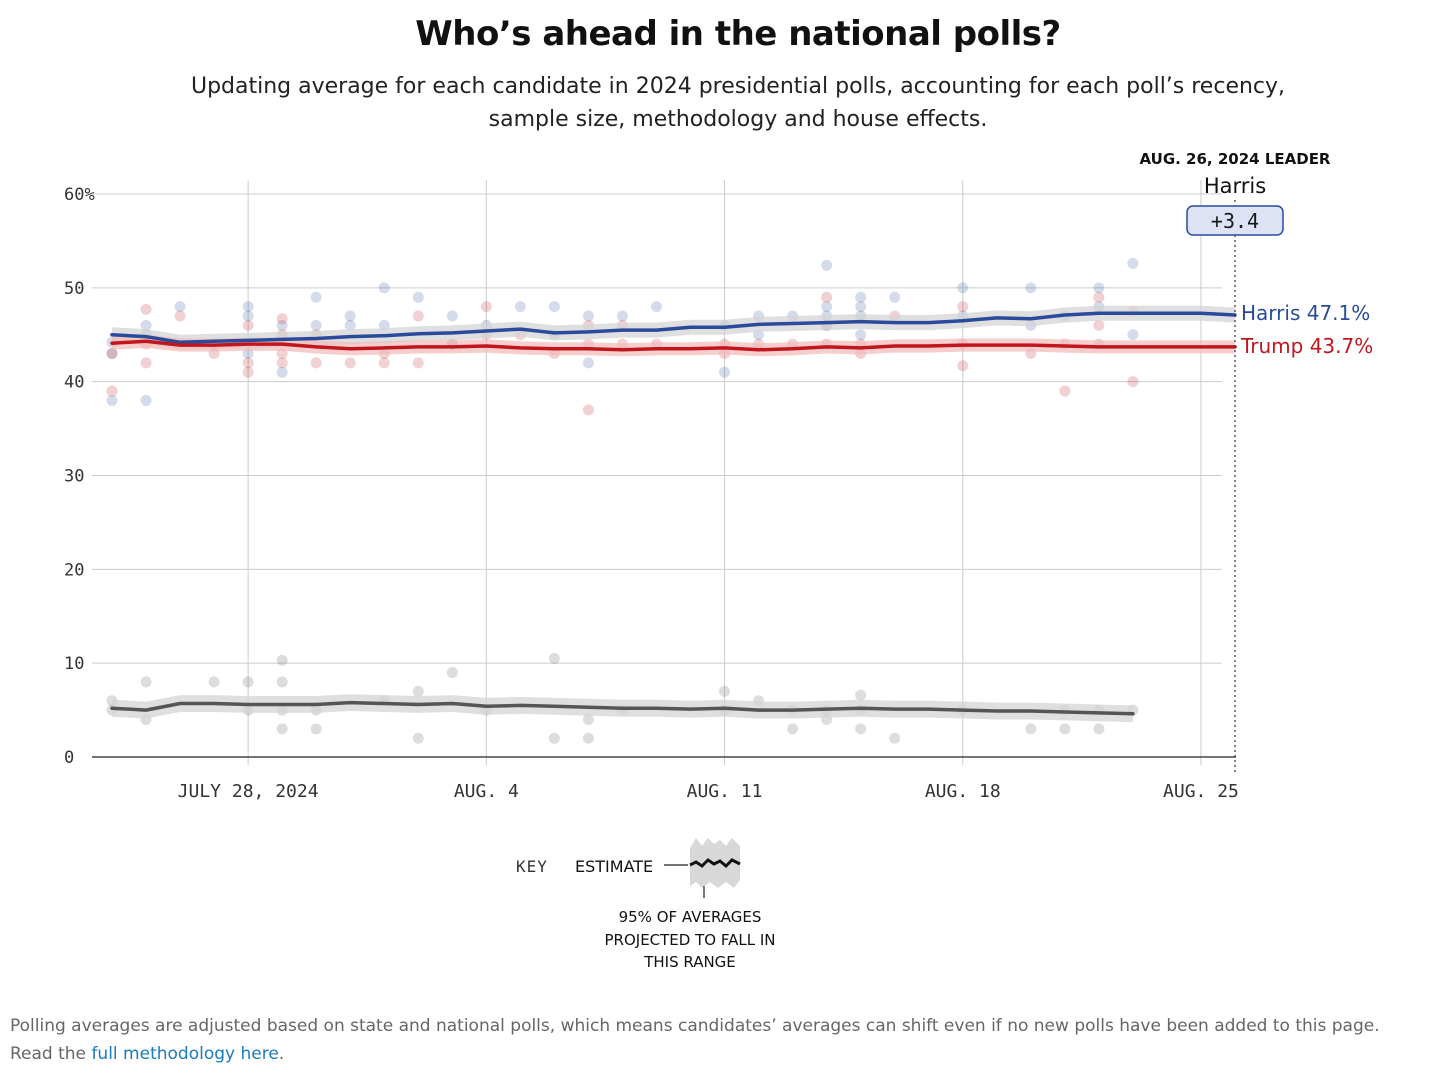 The height and width of the screenshot is (1082, 1456). I want to click on x-tick-label: JULY 28, 2024, so click(248, 791).